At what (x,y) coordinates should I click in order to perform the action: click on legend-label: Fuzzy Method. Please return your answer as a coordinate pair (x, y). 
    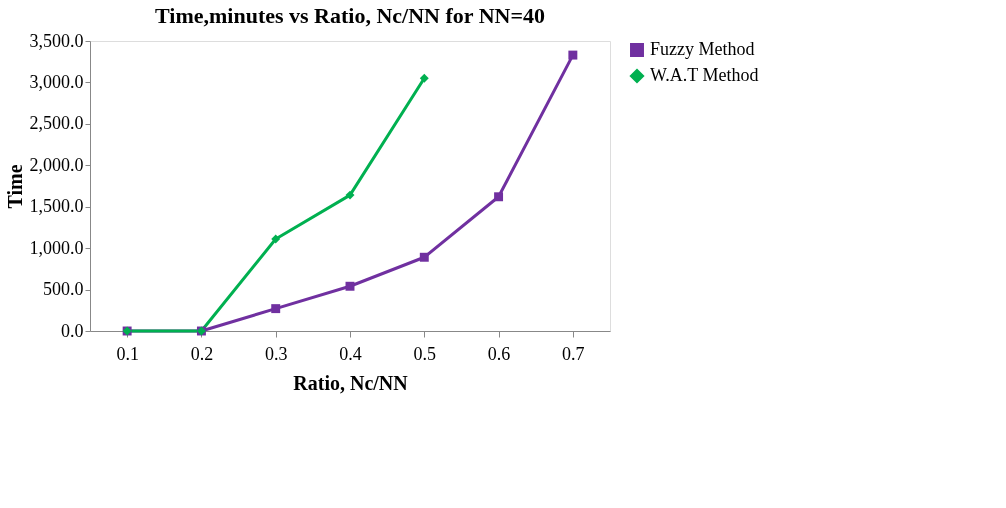
    Looking at the image, I should click on (702, 49).